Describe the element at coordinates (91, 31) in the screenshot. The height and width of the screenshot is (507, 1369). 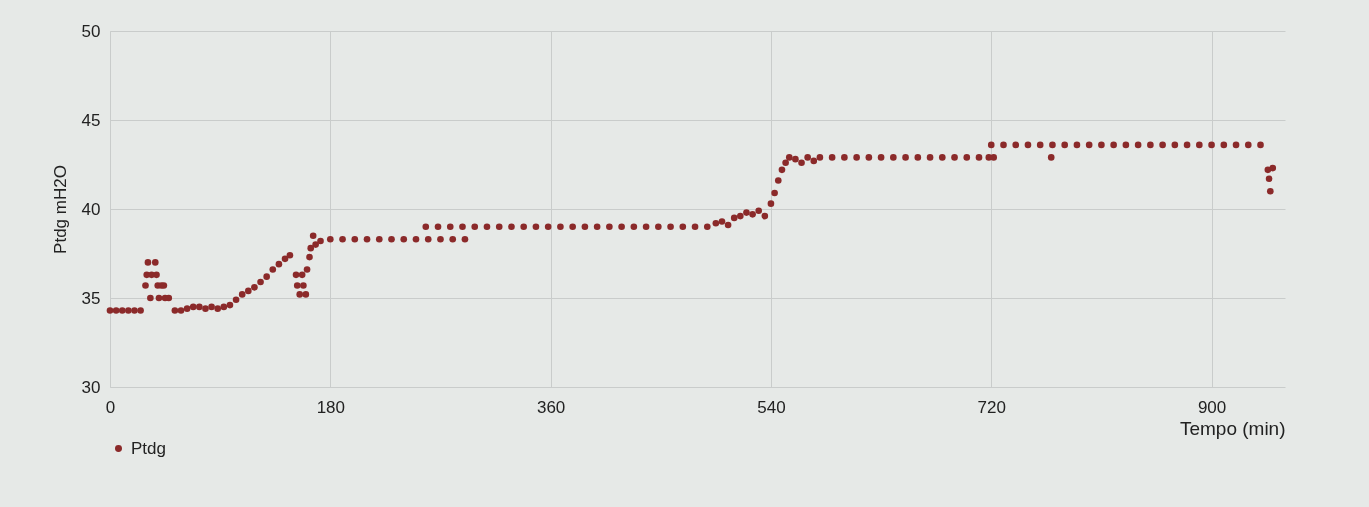
I see `y-tick-label: 50` at that location.